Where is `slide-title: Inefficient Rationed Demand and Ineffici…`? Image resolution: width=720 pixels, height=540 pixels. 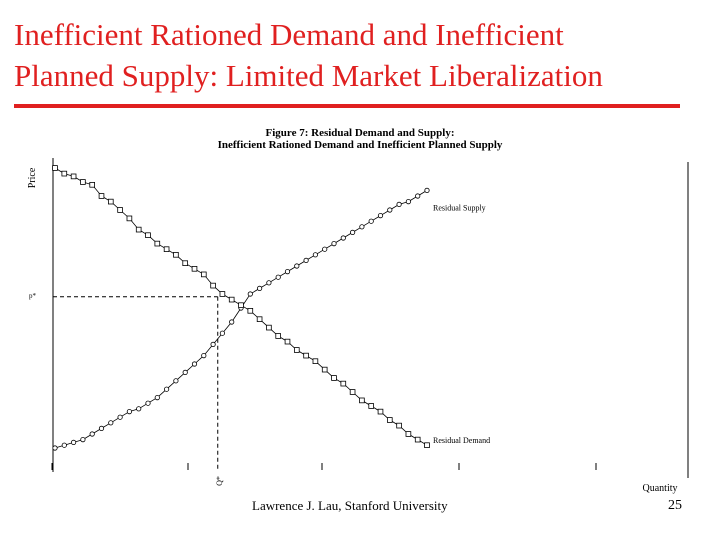
slide-title: Inefficient Rationed Demand and Ineffici… is located at coordinates (364, 55).